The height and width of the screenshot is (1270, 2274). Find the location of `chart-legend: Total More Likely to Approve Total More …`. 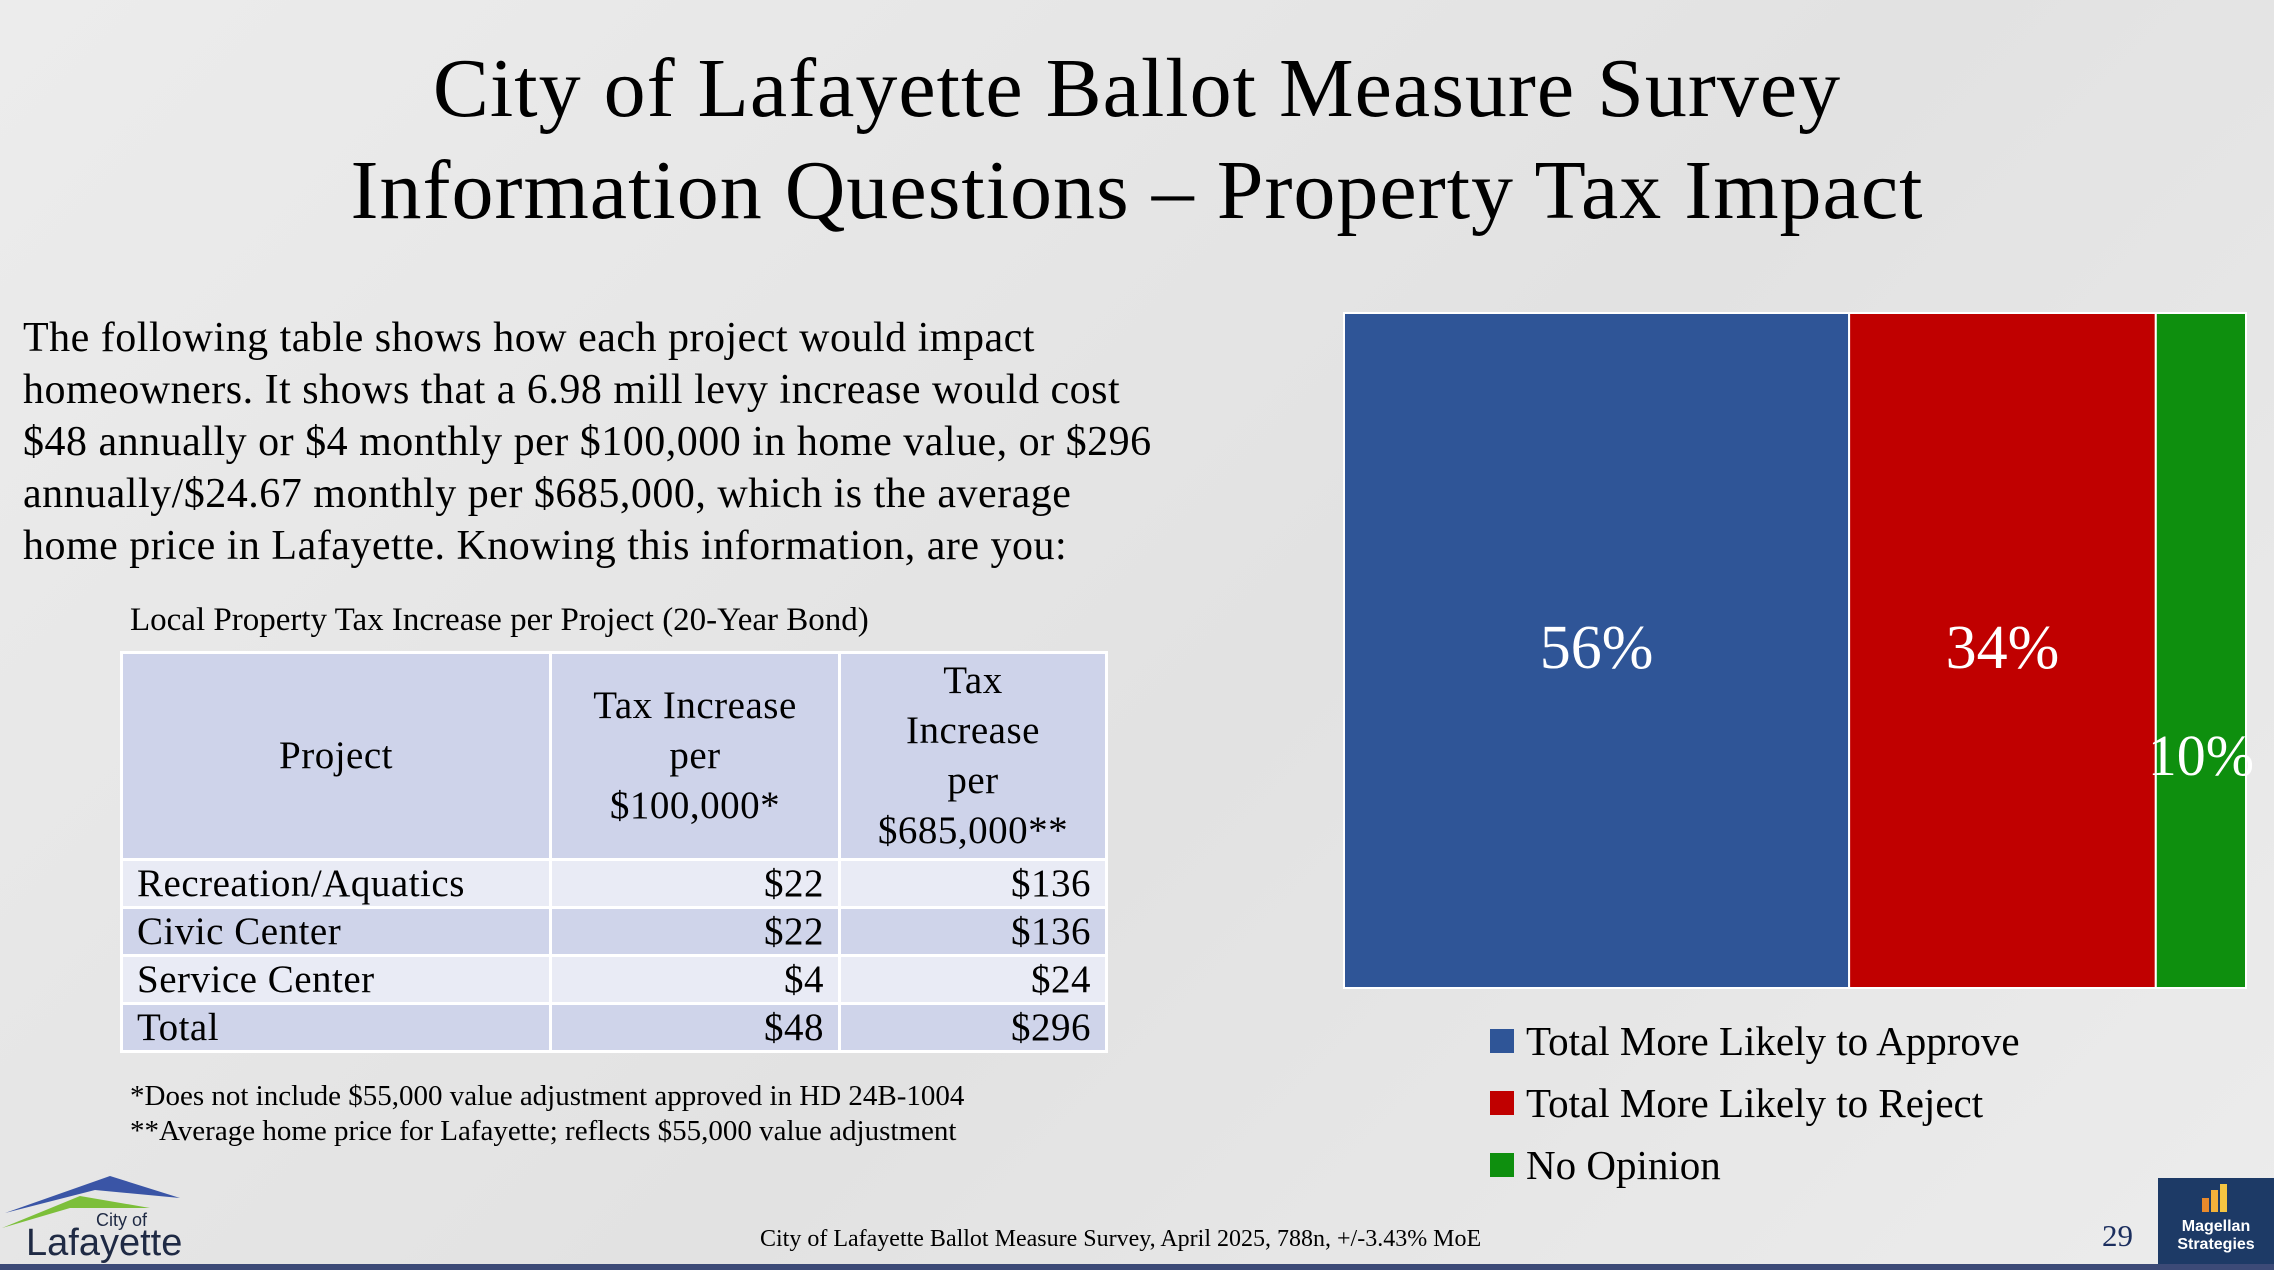

chart-legend: Total More Likely to Approve Total More … is located at coordinates (1755, 1103).